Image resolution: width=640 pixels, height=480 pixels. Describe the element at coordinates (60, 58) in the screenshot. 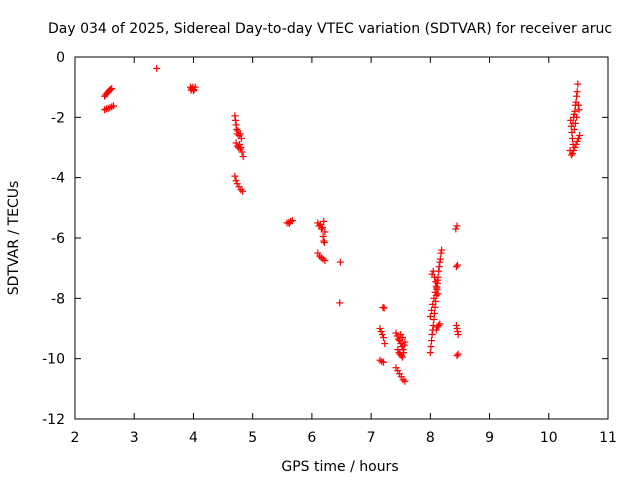

I see `y-tick-label: 0` at that location.